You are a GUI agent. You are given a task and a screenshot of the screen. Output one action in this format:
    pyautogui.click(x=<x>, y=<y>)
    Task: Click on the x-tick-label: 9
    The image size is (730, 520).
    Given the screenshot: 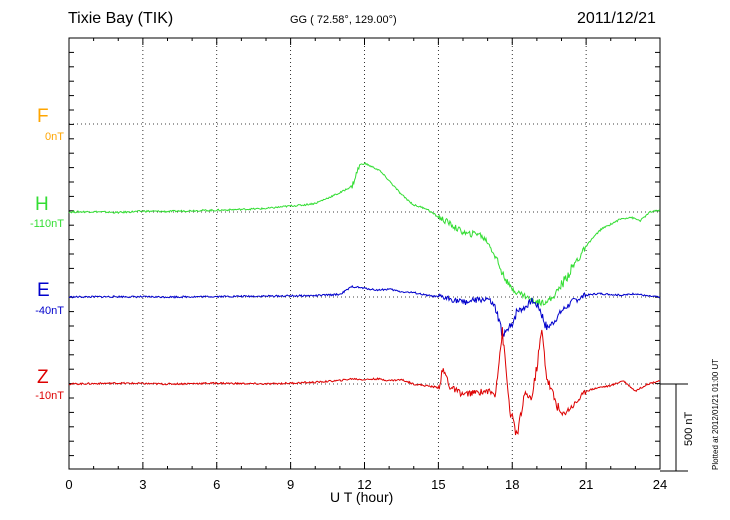 What is the action you would take?
    pyautogui.click(x=290, y=484)
    